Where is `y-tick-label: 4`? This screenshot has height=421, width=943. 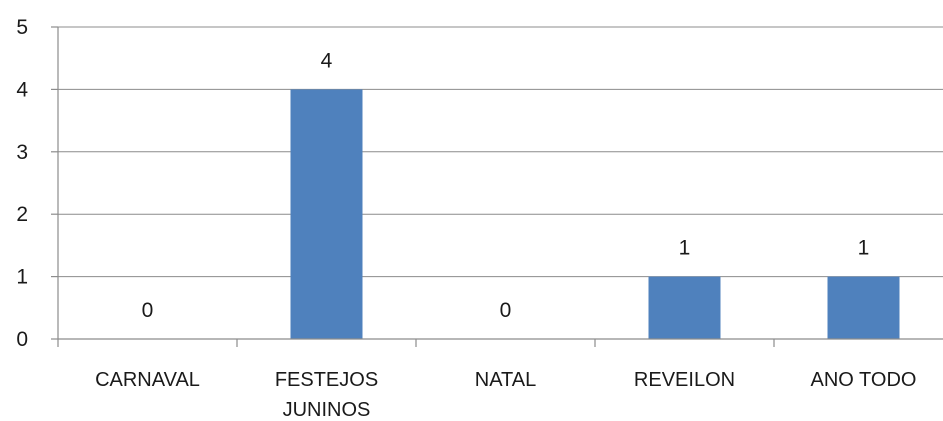
y-tick-label: 4 is located at coordinates (22, 89).